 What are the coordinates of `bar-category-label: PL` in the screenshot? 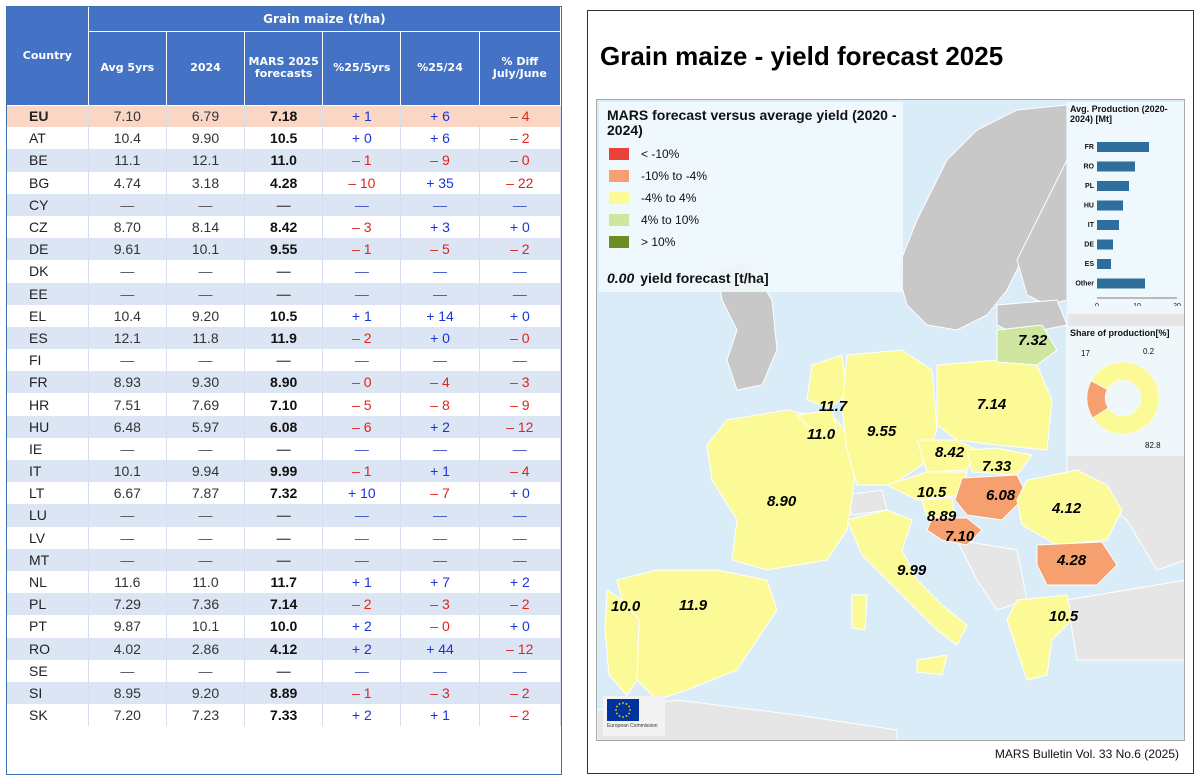 It's located at (1090, 186).